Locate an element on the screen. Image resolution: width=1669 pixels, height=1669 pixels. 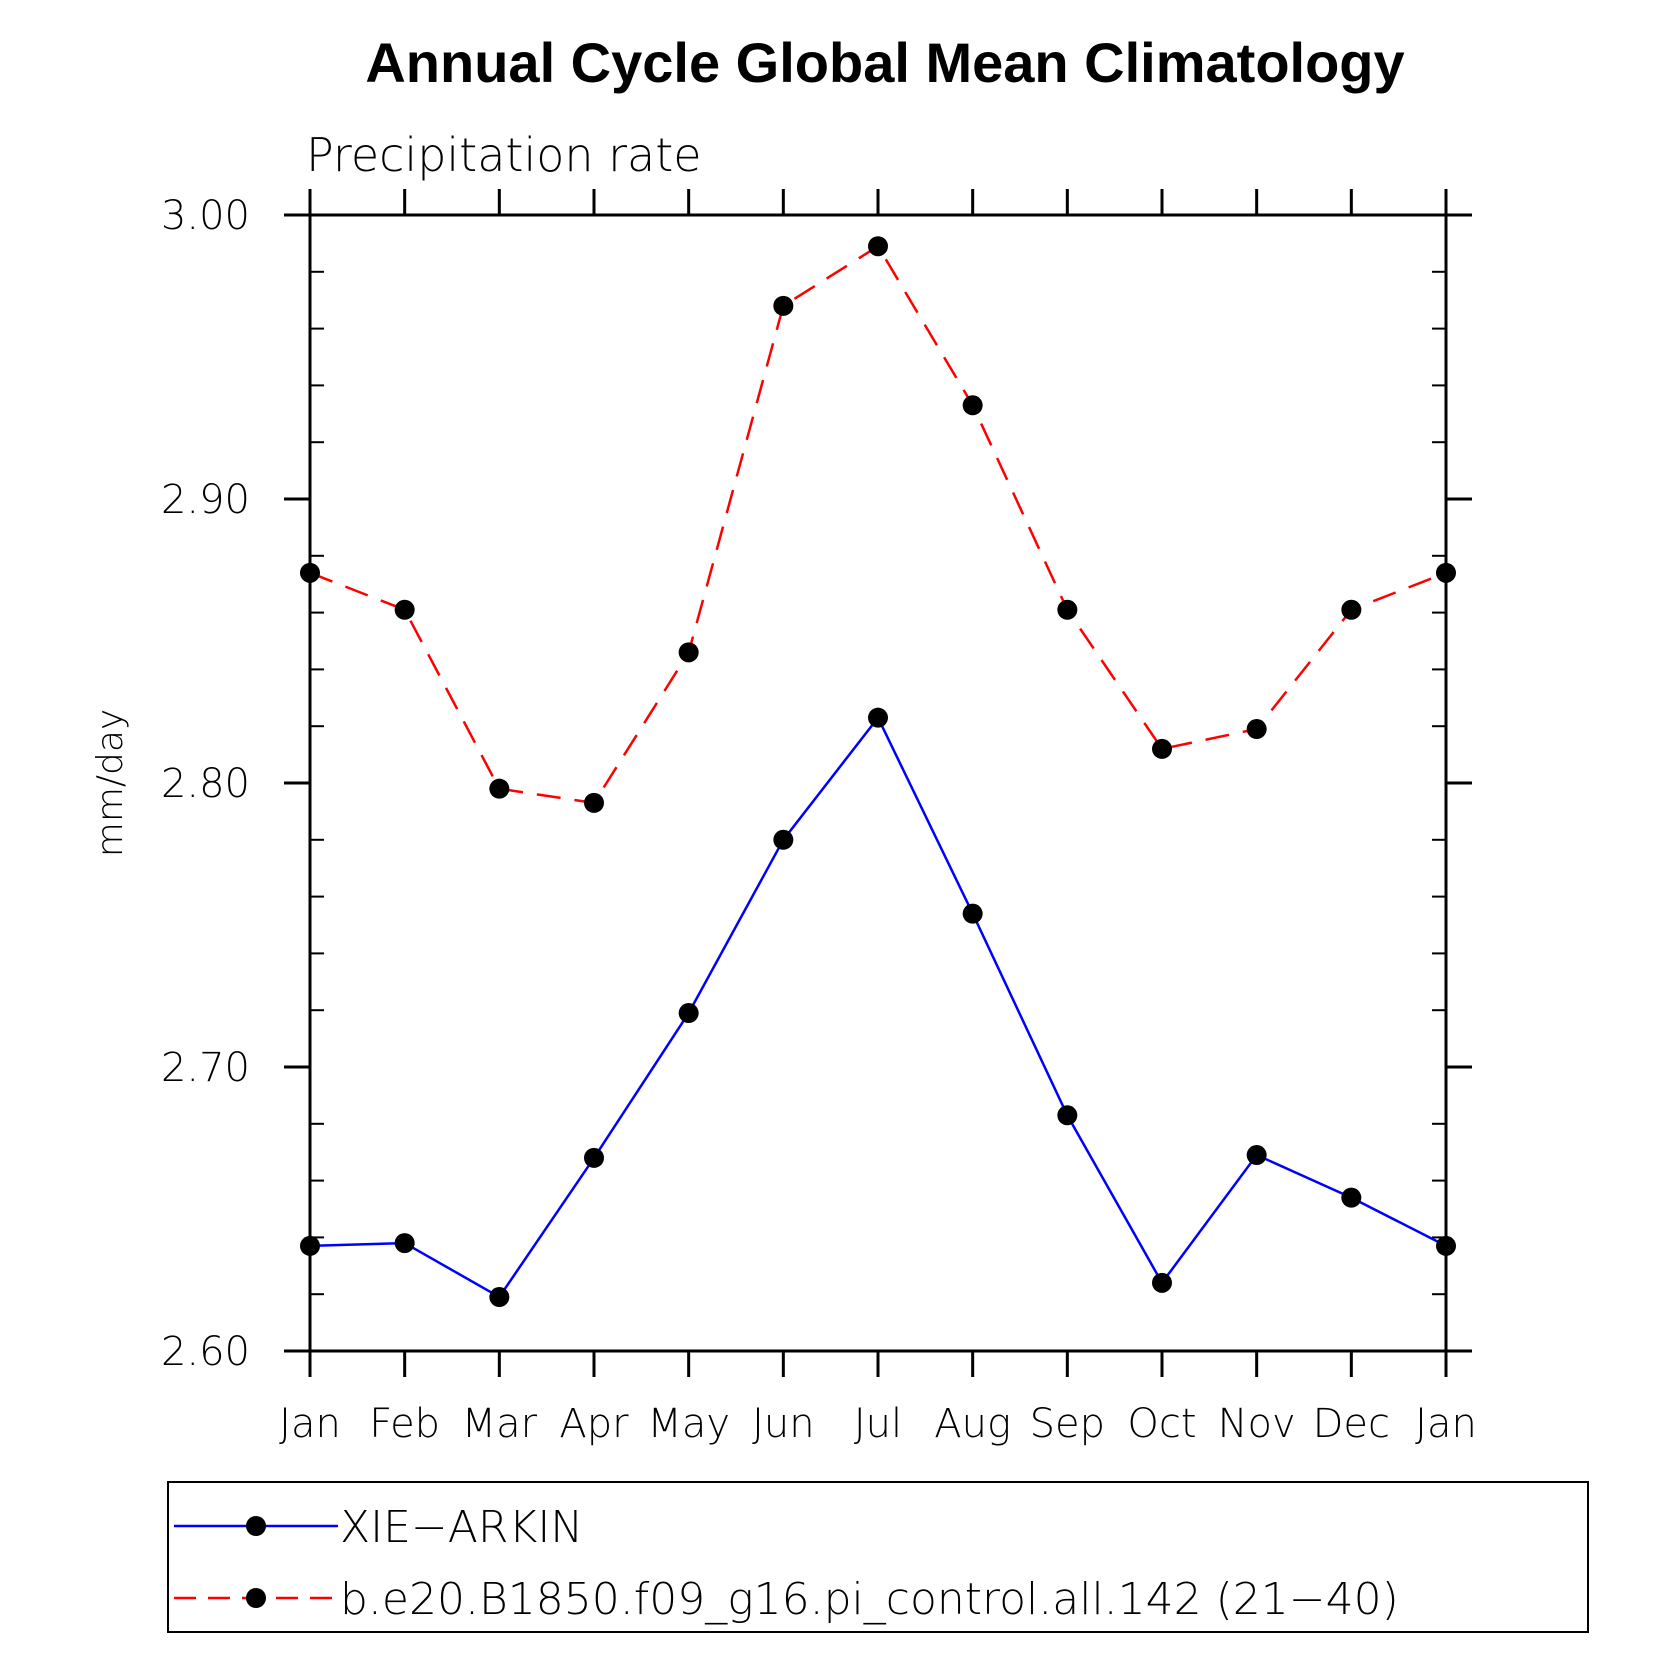
chart-title: Annual Cycle Global Mean Climatology is located at coordinates (884, 62).